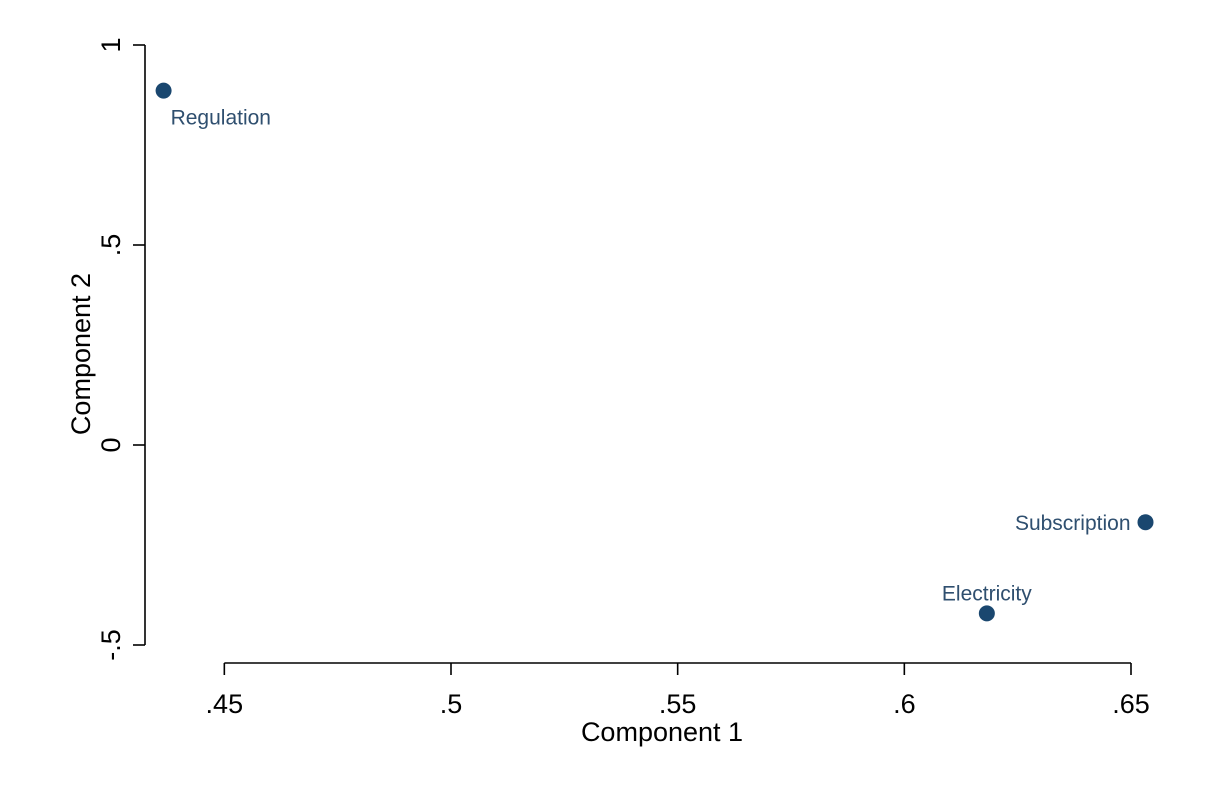 The width and height of the screenshot is (1213, 800). Describe the element at coordinates (662, 732) in the screenshot. I see `x-axis-title: Component 1` at that location.